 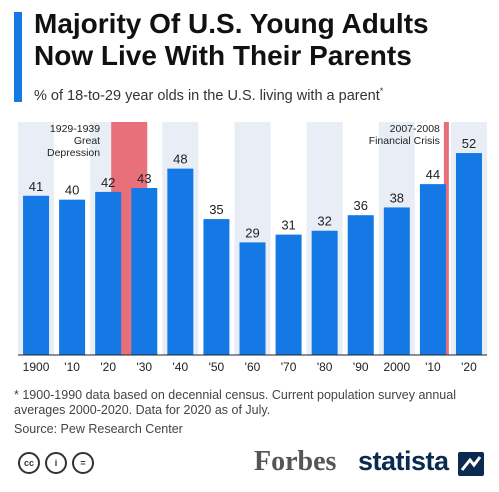 I want to click on subtitle-footnote-mark: *, so click(x=381, y=91).